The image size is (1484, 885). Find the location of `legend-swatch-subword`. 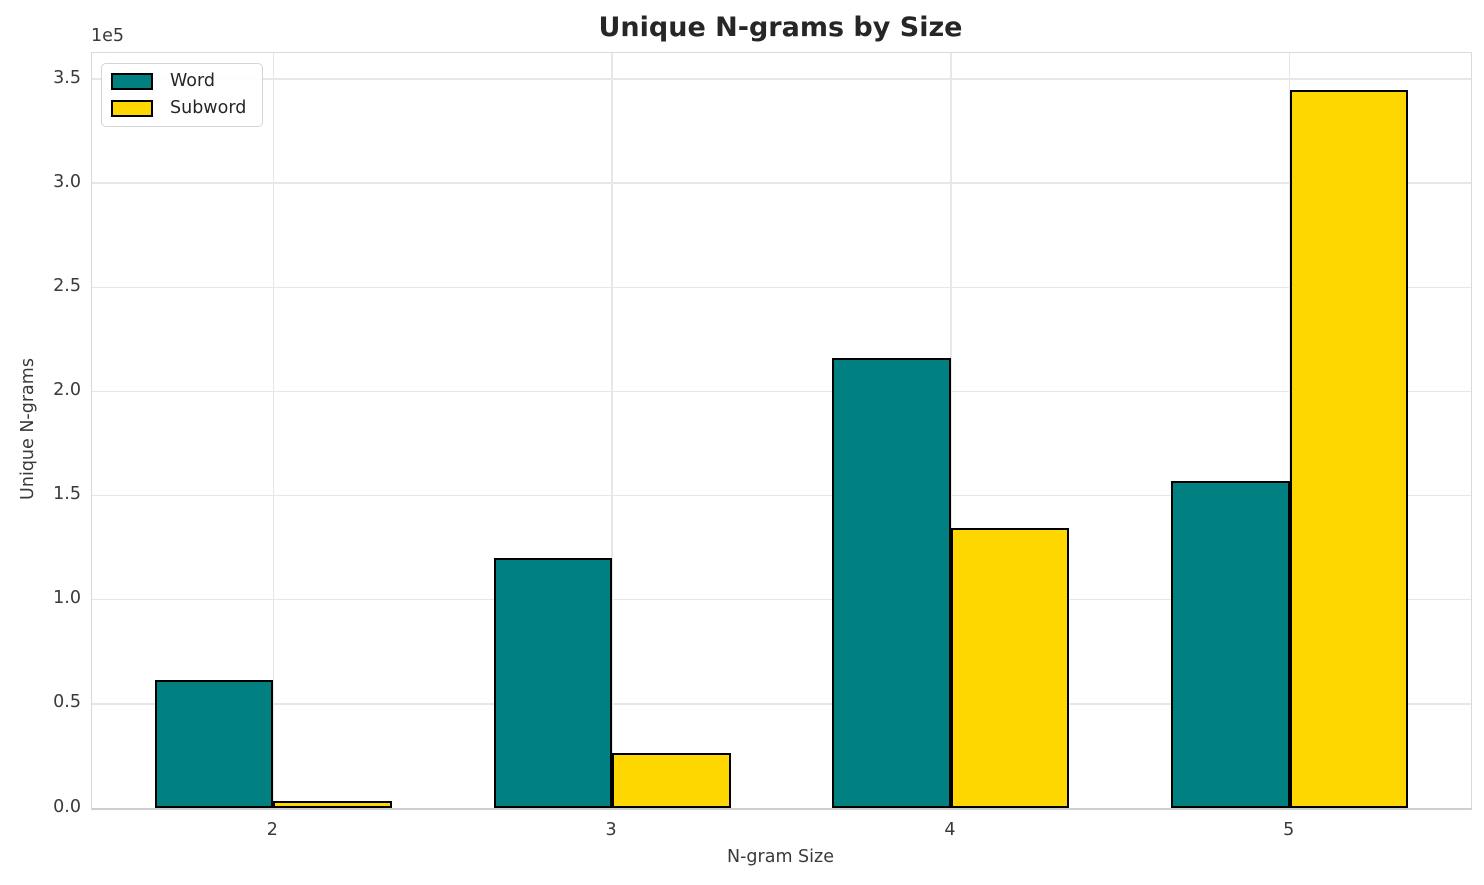

legend-swatch-subword is located at coordinates (132, 108).